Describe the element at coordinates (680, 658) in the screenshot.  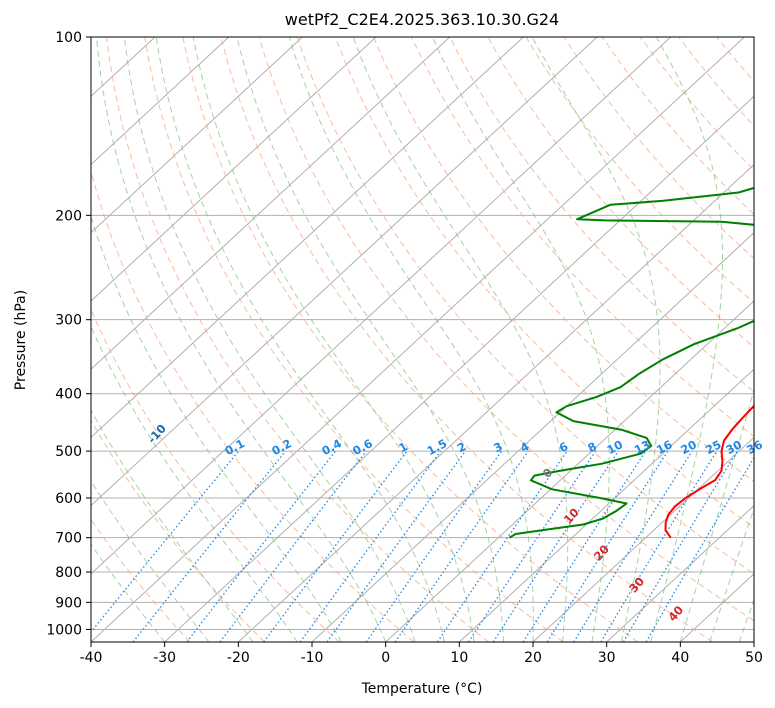
I see `x-tick-label: 40` at that location.